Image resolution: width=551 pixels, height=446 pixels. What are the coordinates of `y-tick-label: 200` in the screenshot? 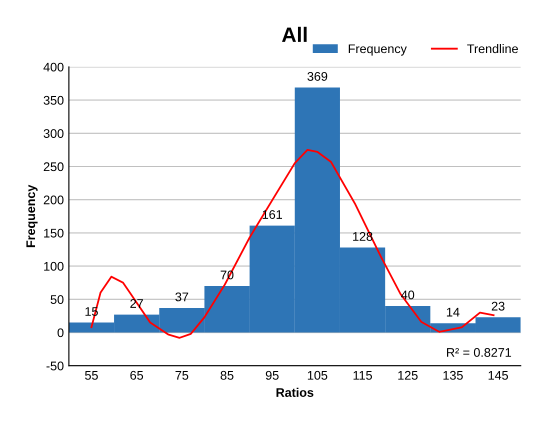 It's located at (54, 200).